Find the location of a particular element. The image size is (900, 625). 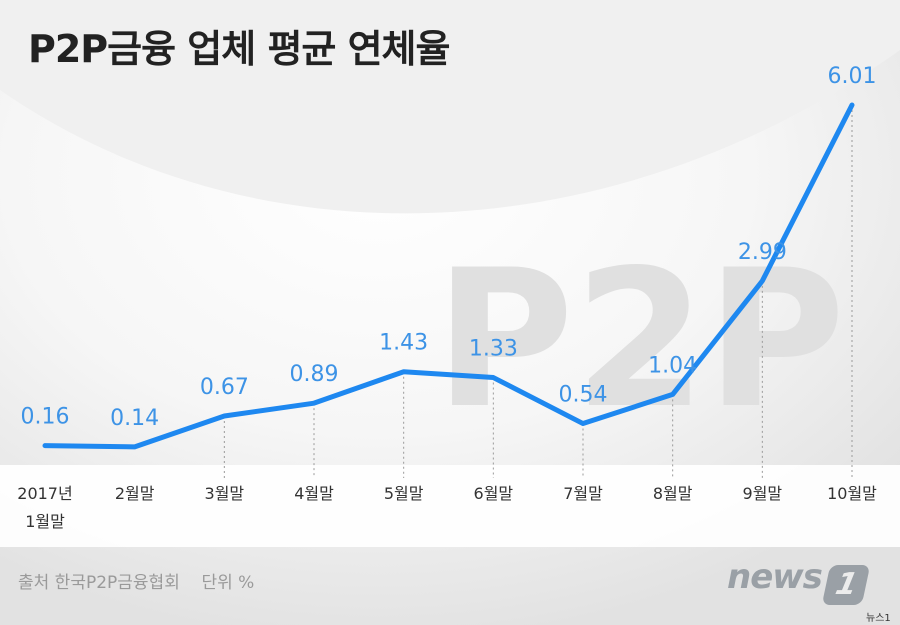

logo-badge: 1 is located at coordinates (846, 585).